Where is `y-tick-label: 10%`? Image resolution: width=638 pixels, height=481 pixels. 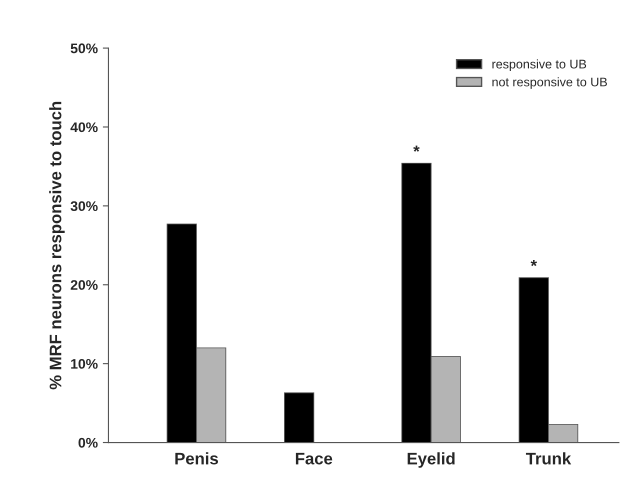
y-tick-label: 10% is located at coordinates (84, 363).